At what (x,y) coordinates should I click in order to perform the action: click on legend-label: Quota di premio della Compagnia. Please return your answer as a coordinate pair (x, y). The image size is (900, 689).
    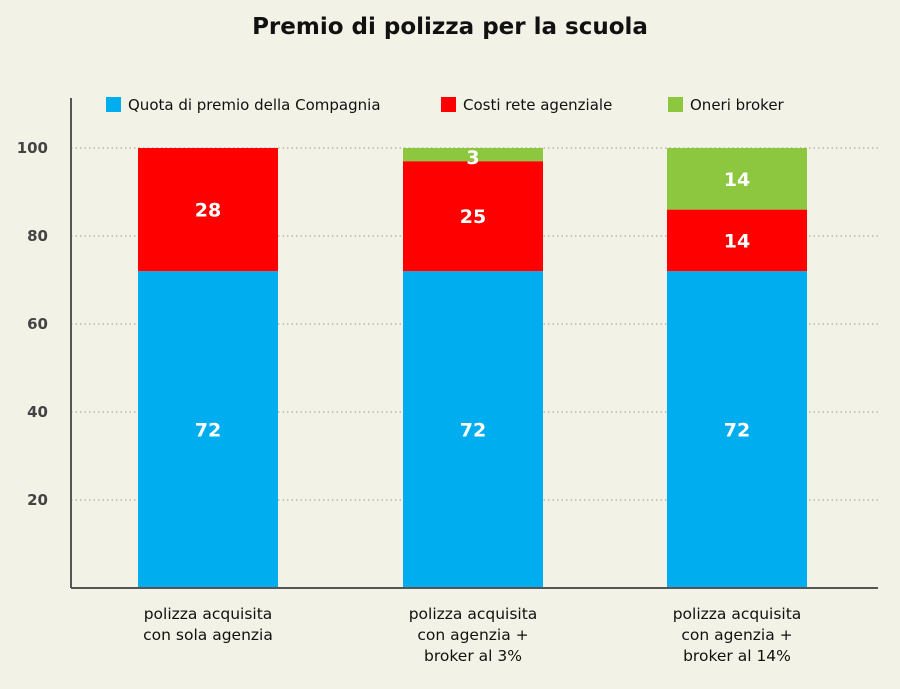
    Looking at the image, I should click on (254, 105).